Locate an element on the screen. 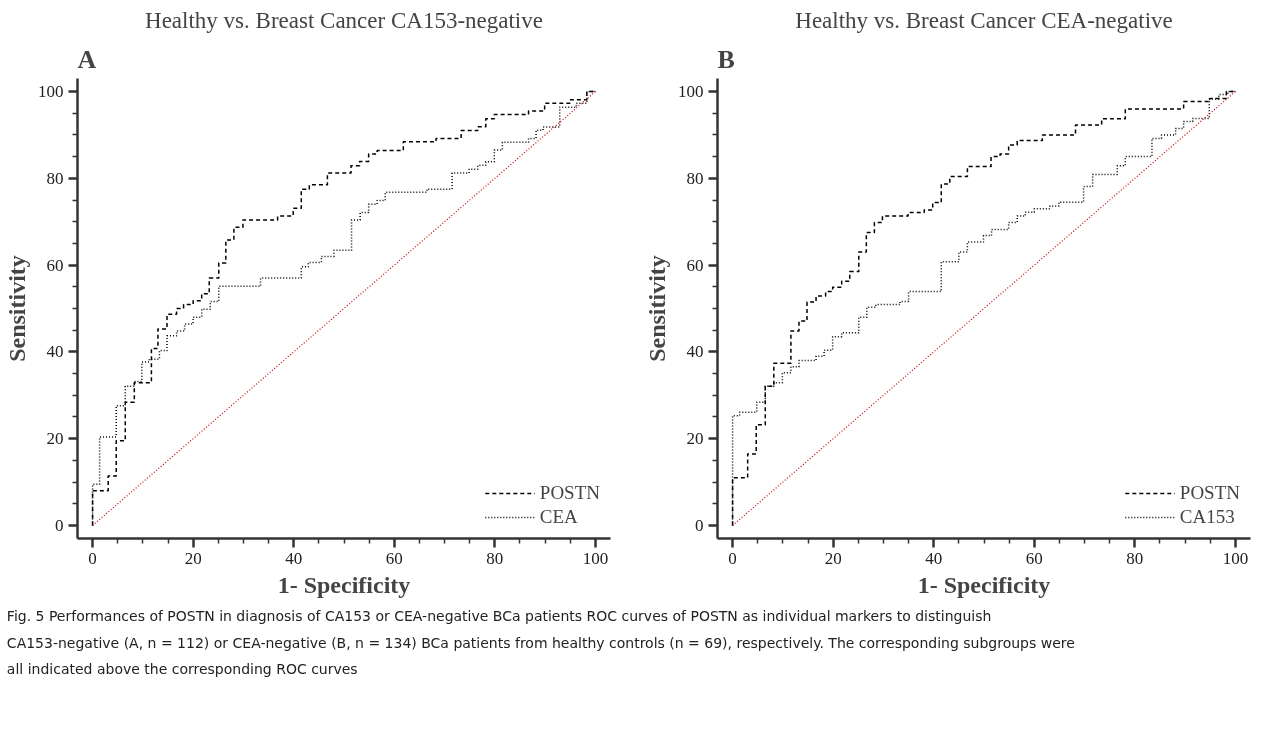 This screenshot has width=1281, height=747. caption: Fig. 5 Performances of POSTN in diagnosis of CA153 or CEA-negative BCa patients ROC curves of POSTN as individual markers to distinguish CA153-negative (A, n = 112) or CEA-negative (B, n = 134) BCa patients from healthy controls (n = 69), respectively. The corresponding subgroups were all indicated above the corresponding ROC curves is located at coordinates (540, 643).